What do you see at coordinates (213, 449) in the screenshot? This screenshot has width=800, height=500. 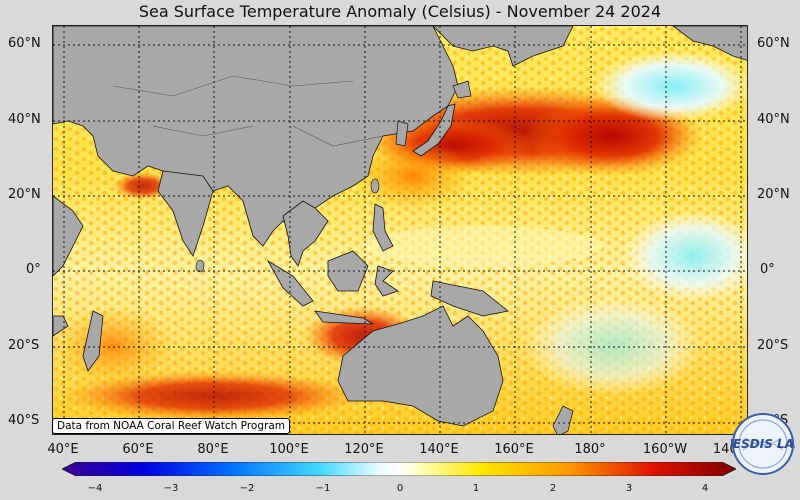 I see `lon-label-80e: 80°E` at bounding box center [213, 449].